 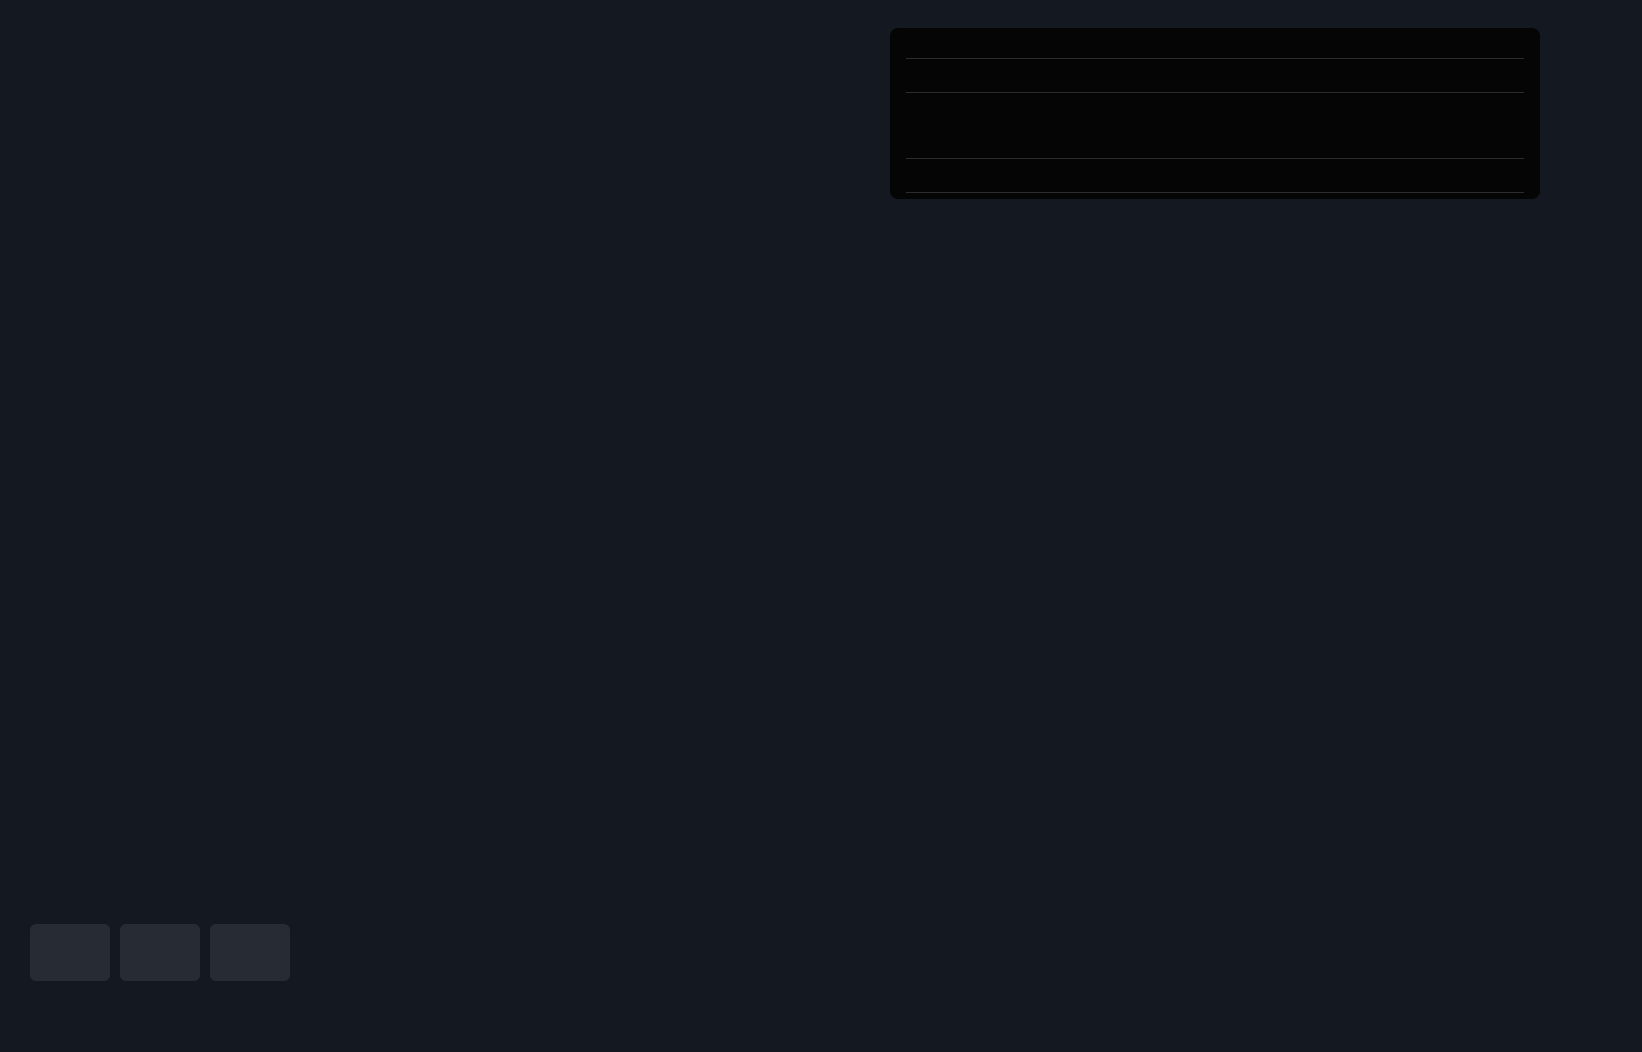 What do you see at coordinates (1215, 175) in the screenshot?
I see `tooltip-row-cash` at bounding box center [1215, 175].